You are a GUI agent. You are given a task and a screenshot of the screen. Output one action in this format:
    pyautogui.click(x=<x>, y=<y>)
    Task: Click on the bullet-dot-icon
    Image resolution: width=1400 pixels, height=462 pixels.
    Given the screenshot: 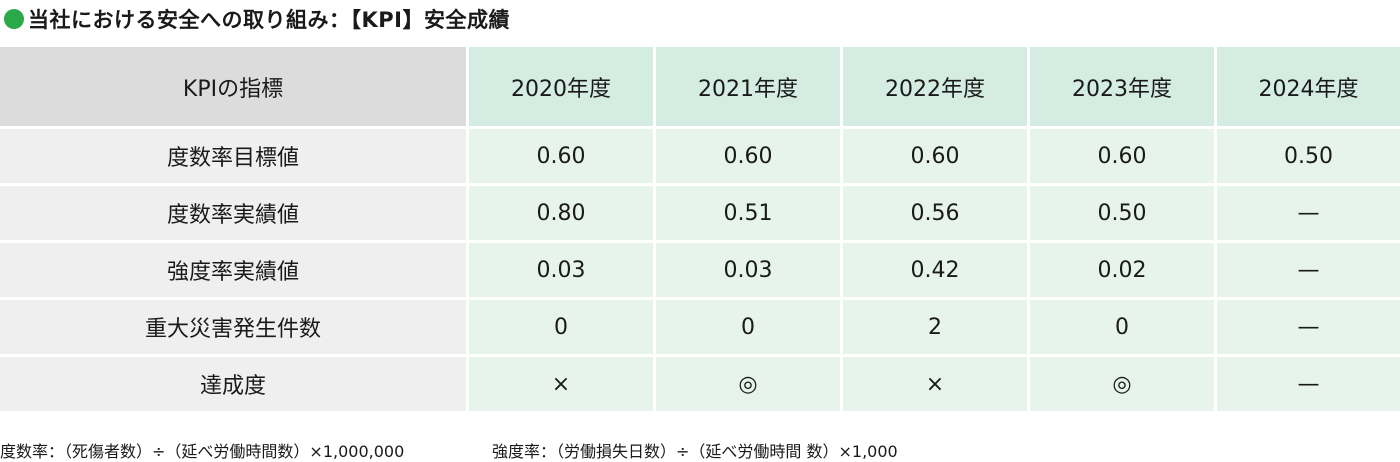 What is the action you would take?
    pyautogui.click(x=14, y=19)
    